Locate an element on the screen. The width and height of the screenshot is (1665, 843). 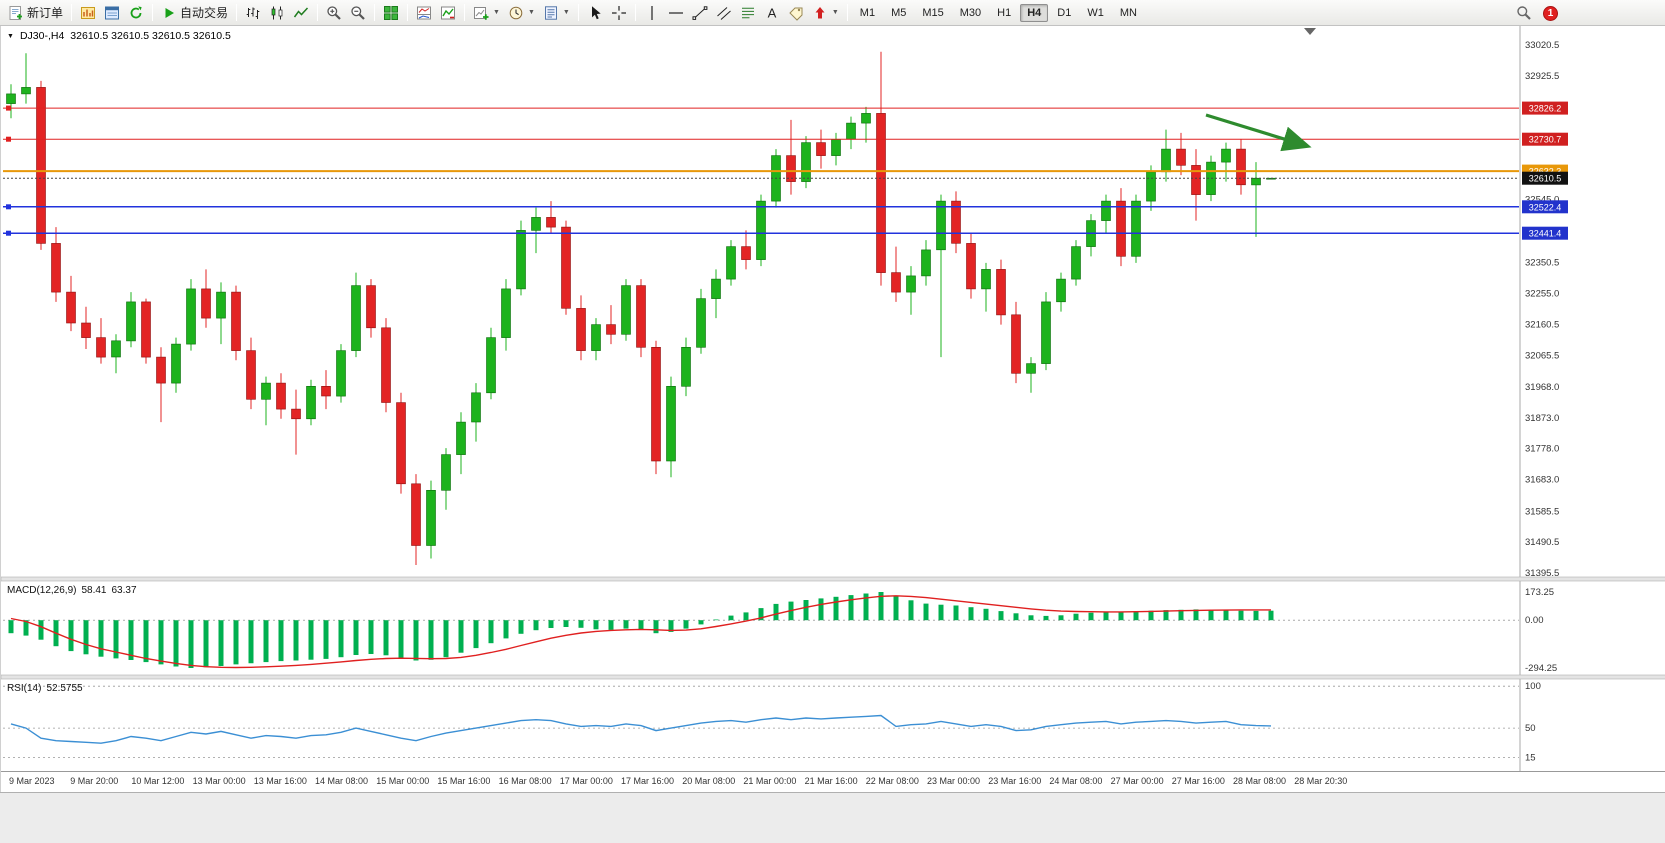
timeframe-MN: MN is located at coordinates (1128, 12).